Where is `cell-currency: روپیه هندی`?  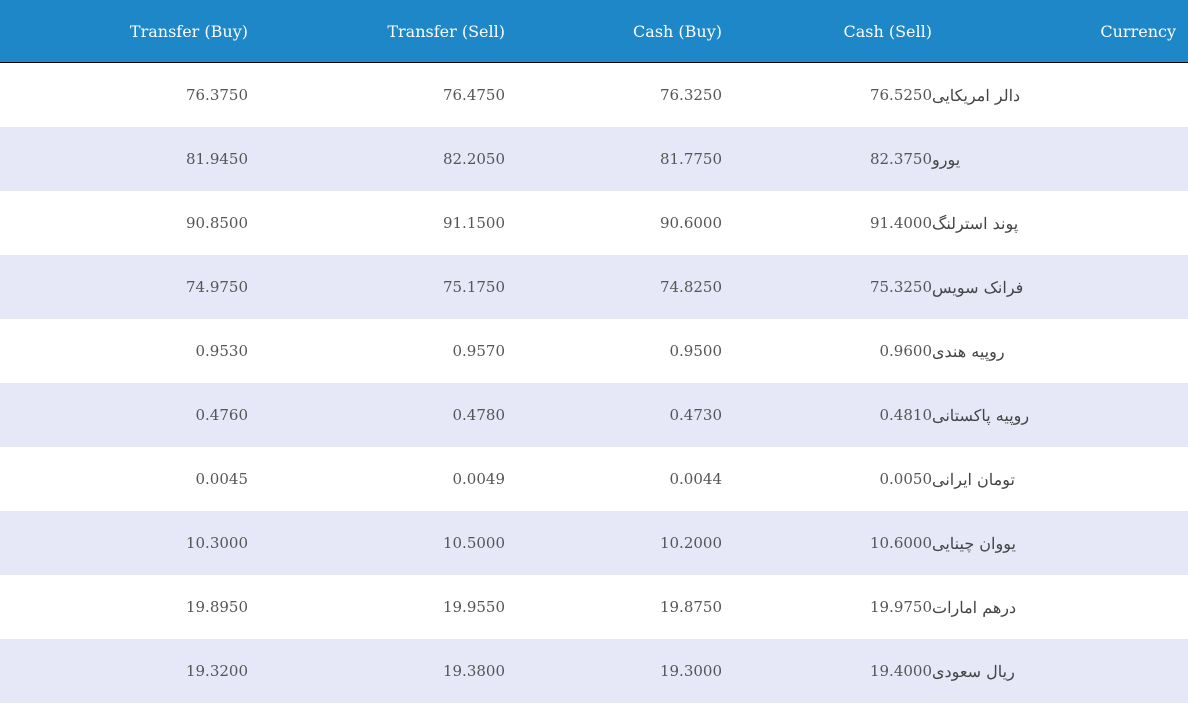
cell-currency: روپیه هندی is located at coordinates (968, 351).